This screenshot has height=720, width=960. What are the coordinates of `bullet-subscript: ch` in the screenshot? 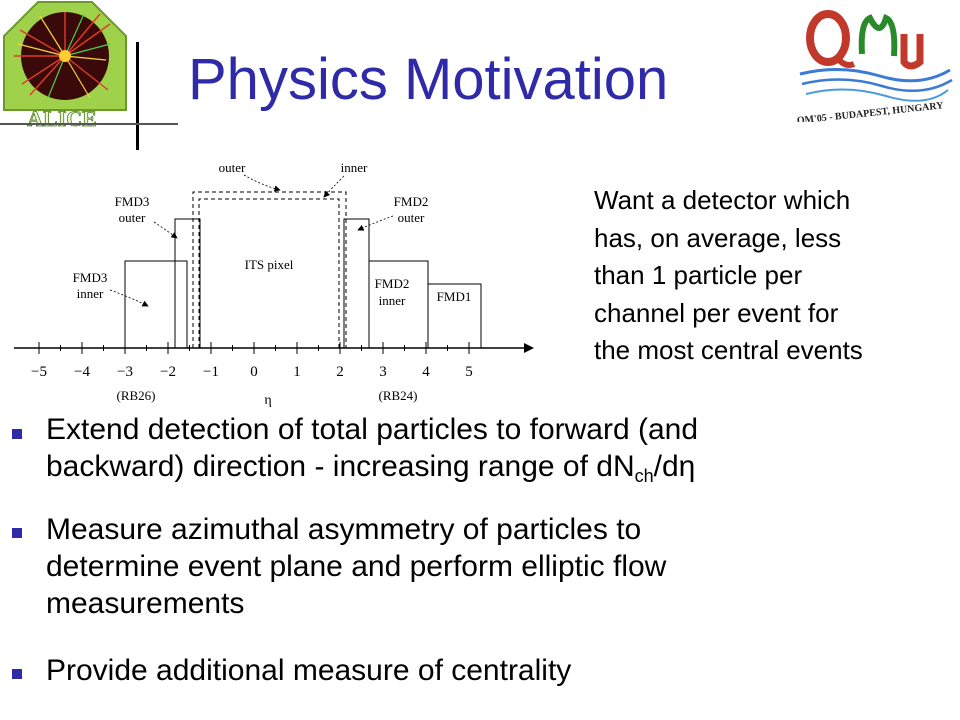 It's located at (644, 476).